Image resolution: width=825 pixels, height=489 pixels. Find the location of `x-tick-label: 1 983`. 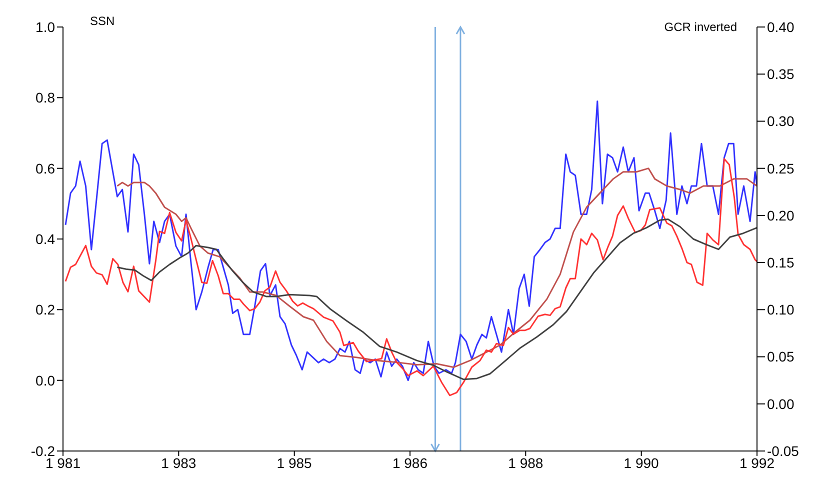

x-tick-label: 1 983 is located at coordinates (178, 462).